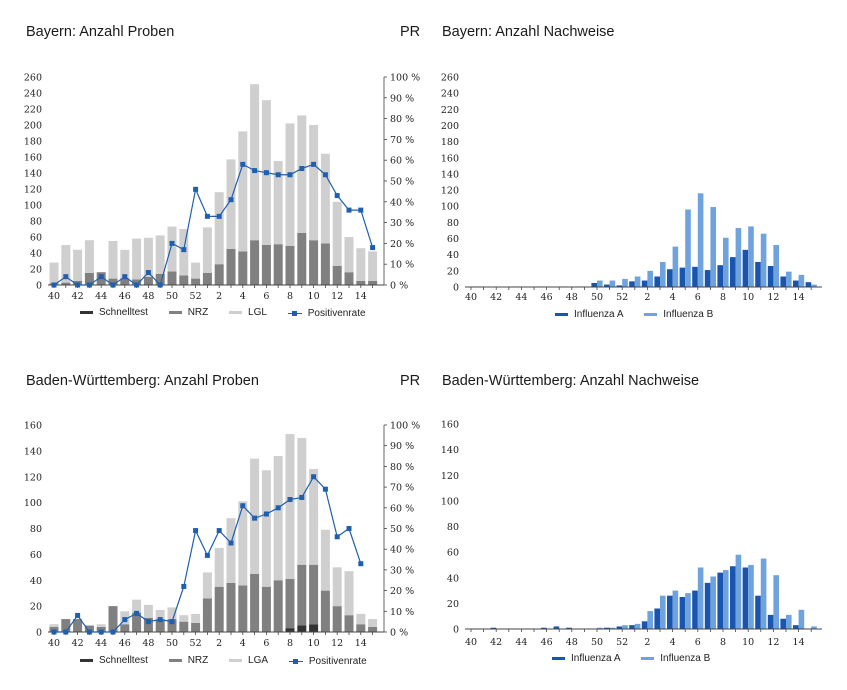 The height and width of the screenshot is (690, 847). What do you see at coordinates (453, 553) in the screenshot?
I see `y-tick-label: 60` at bounding box center [453, 553].